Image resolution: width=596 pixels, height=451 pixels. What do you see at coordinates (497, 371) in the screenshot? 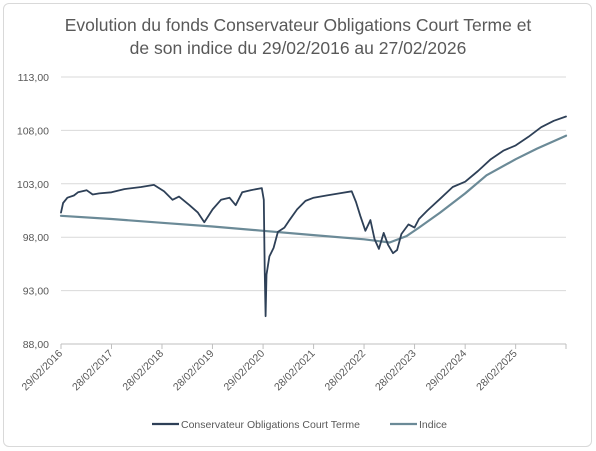
I see `x-tick-label: 28/02/2025` at bounding box center [497, 371].